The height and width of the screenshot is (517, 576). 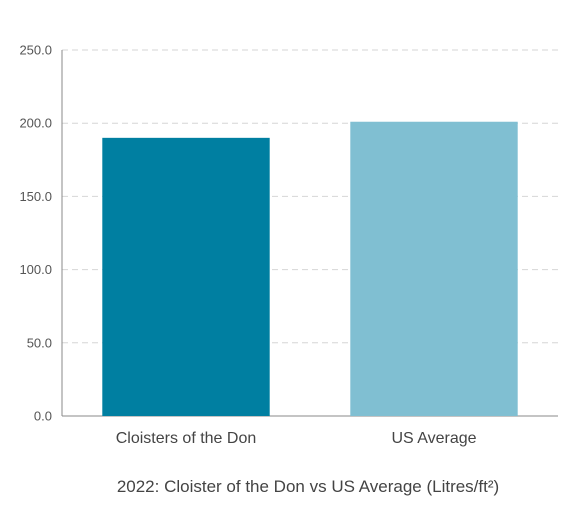 What do you see at coordinates (433, 438) in the screenshot?
I see `x-tick-label: US Average` at bounding box center [433, 438].